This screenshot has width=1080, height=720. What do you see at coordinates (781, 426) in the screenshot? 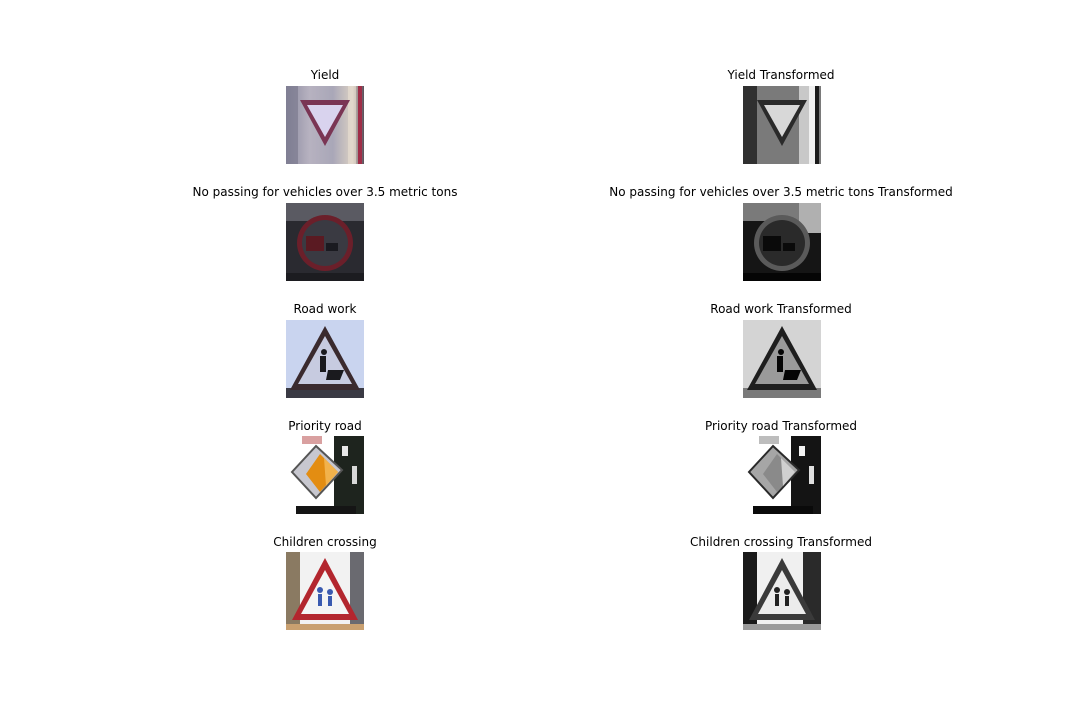
I see `title-priority-road-transformed: Priority road Transformed` at bounding box center [781, 426].